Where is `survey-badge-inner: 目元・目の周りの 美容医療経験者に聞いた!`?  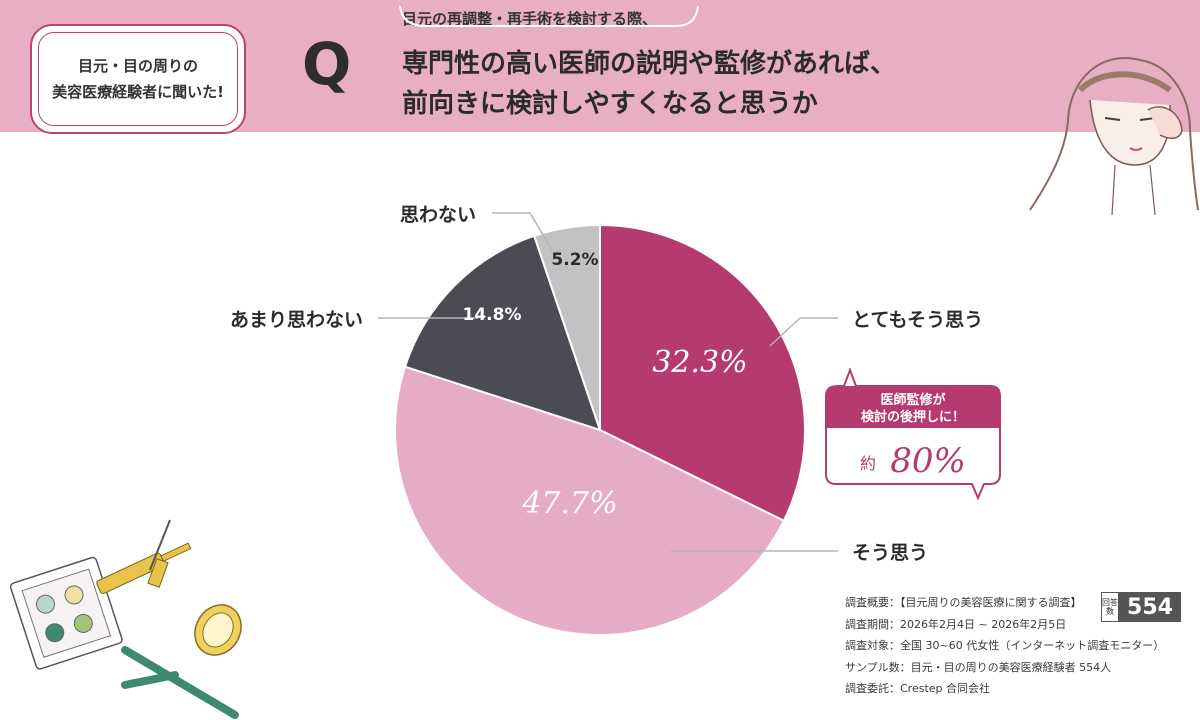
survey-badge-inner: 目元・目の周りの 美容医療経験者に聞いた! is located at coordinates (138, 79).